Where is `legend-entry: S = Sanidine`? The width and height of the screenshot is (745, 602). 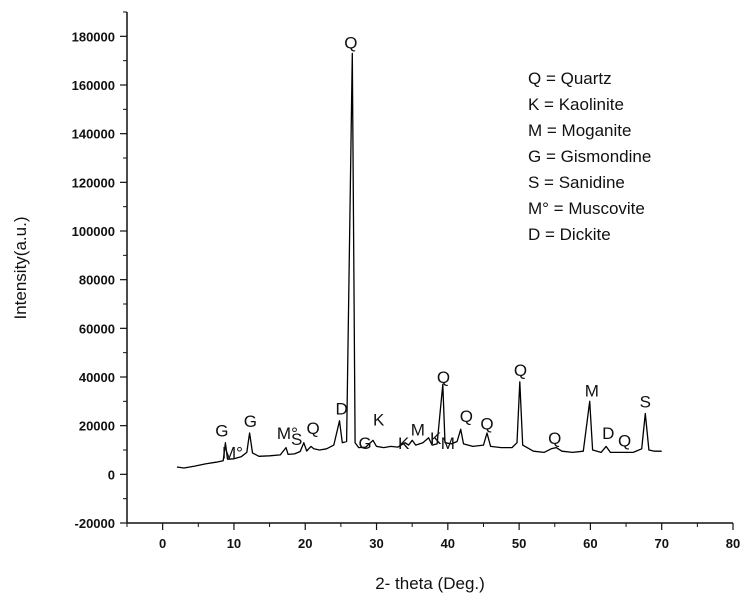
legend-entry: S = Sanidine is located at coordinates (576, 182).